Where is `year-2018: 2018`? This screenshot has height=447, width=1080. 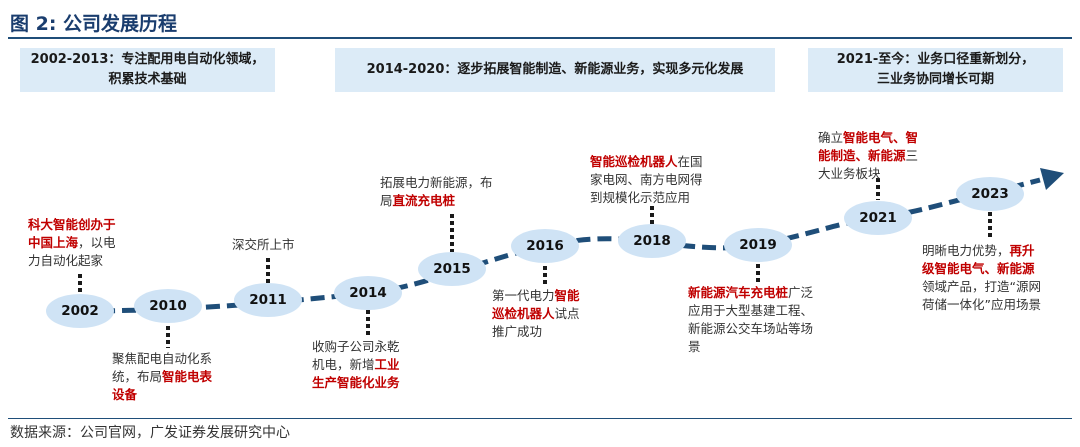 year-2018: 2018 is located at coordinates (652, 241).